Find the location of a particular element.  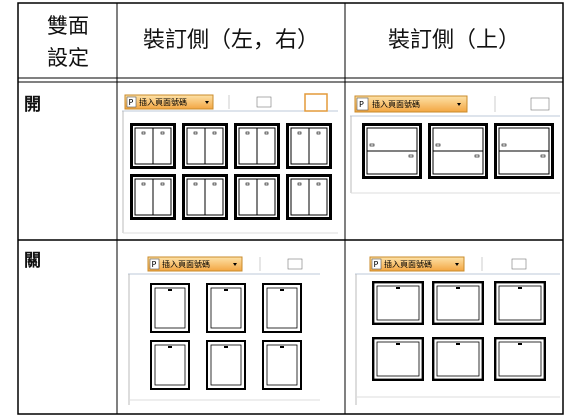

row-label: 關 is located at coordinates (32, 261).